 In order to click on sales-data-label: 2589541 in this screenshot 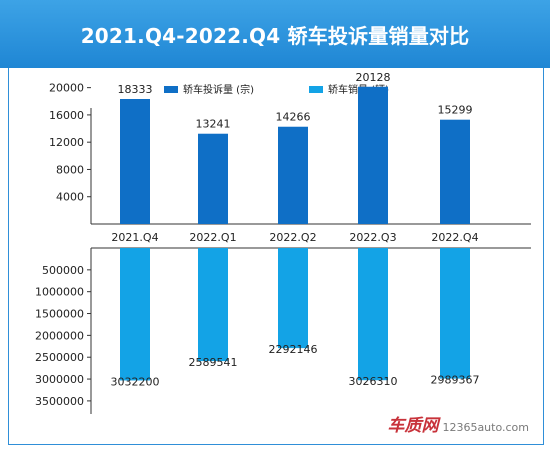, I will do `click(213, 362)`.